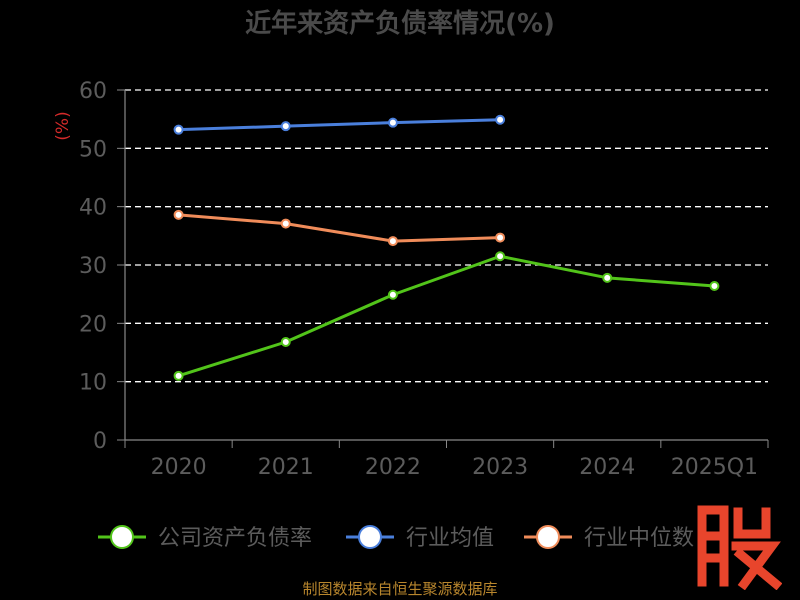 The height and width of the screenshot is (600, 800). Describe the element at coordinates (235, 538) in the screenshot. I see `legend-label: 公司资产负债率` at that location.